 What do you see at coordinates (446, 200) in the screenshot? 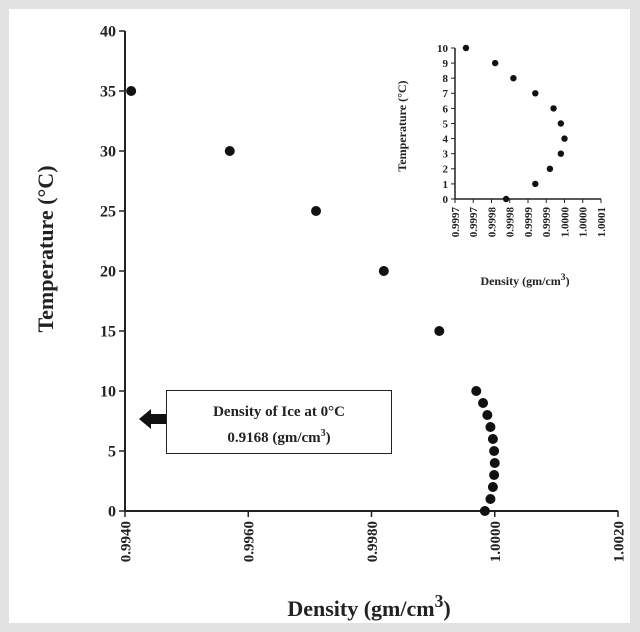
I see `inset-y-tick-label: 0` at bounding box center [446, 200].